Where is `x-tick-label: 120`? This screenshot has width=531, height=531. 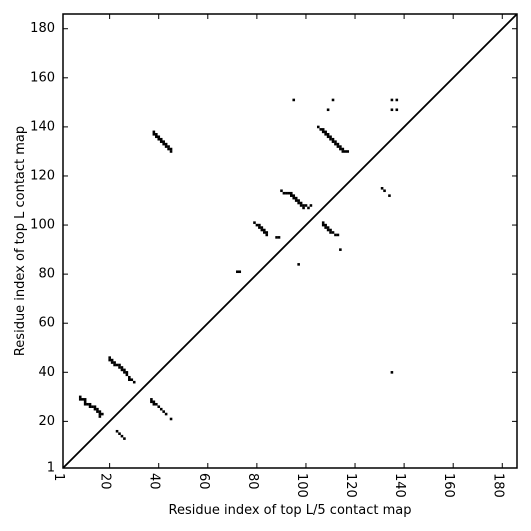
x-tick-label: 120 is located at coordinates (350, 485).